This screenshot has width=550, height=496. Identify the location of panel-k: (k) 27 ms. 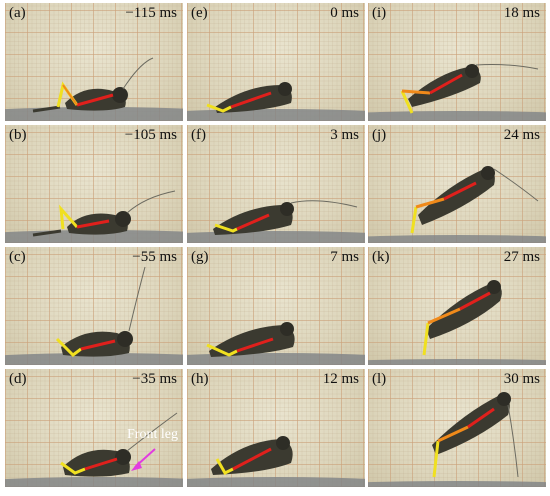
(457, 306).